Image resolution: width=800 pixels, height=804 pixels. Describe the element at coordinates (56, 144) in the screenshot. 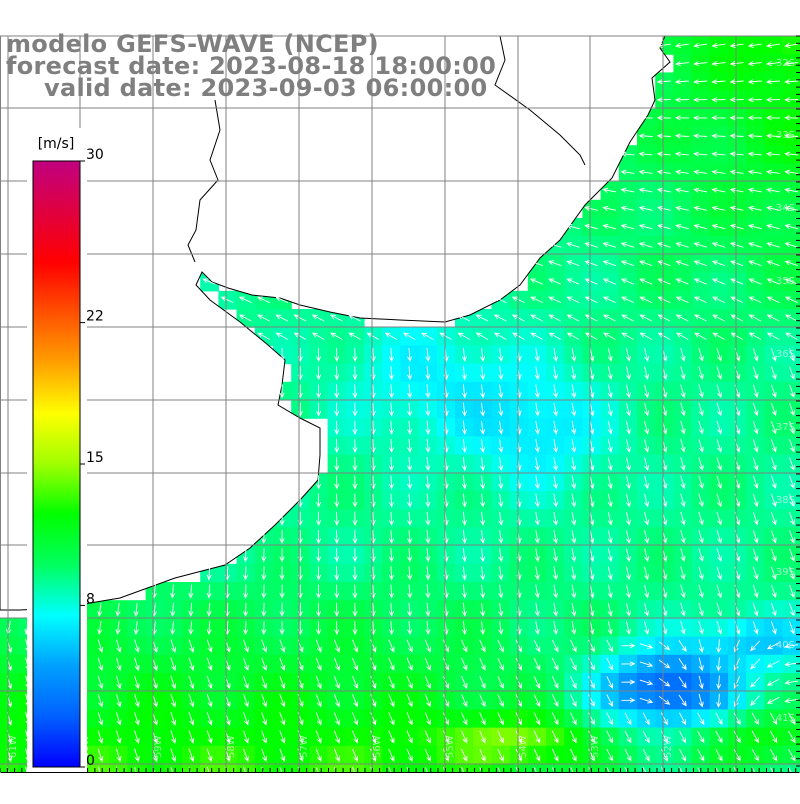

I see `colorbar-unit: [m/s]` at that location.